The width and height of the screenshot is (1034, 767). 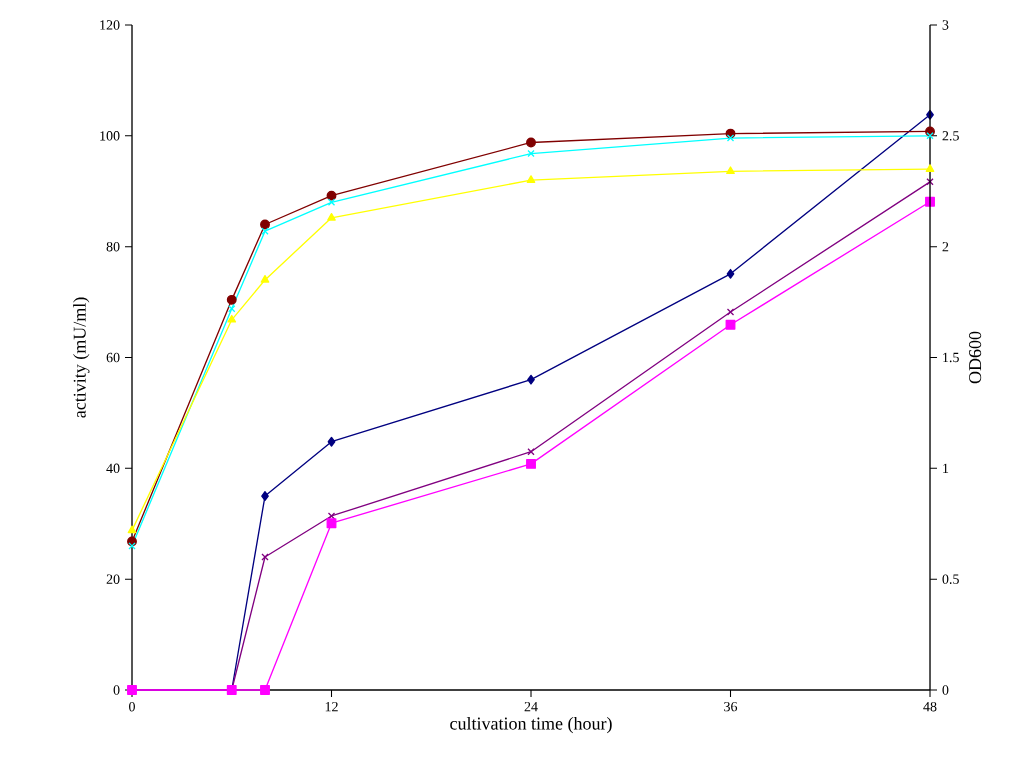 I want to click on y2-tick-label: 2, so click(x=945, y=247).